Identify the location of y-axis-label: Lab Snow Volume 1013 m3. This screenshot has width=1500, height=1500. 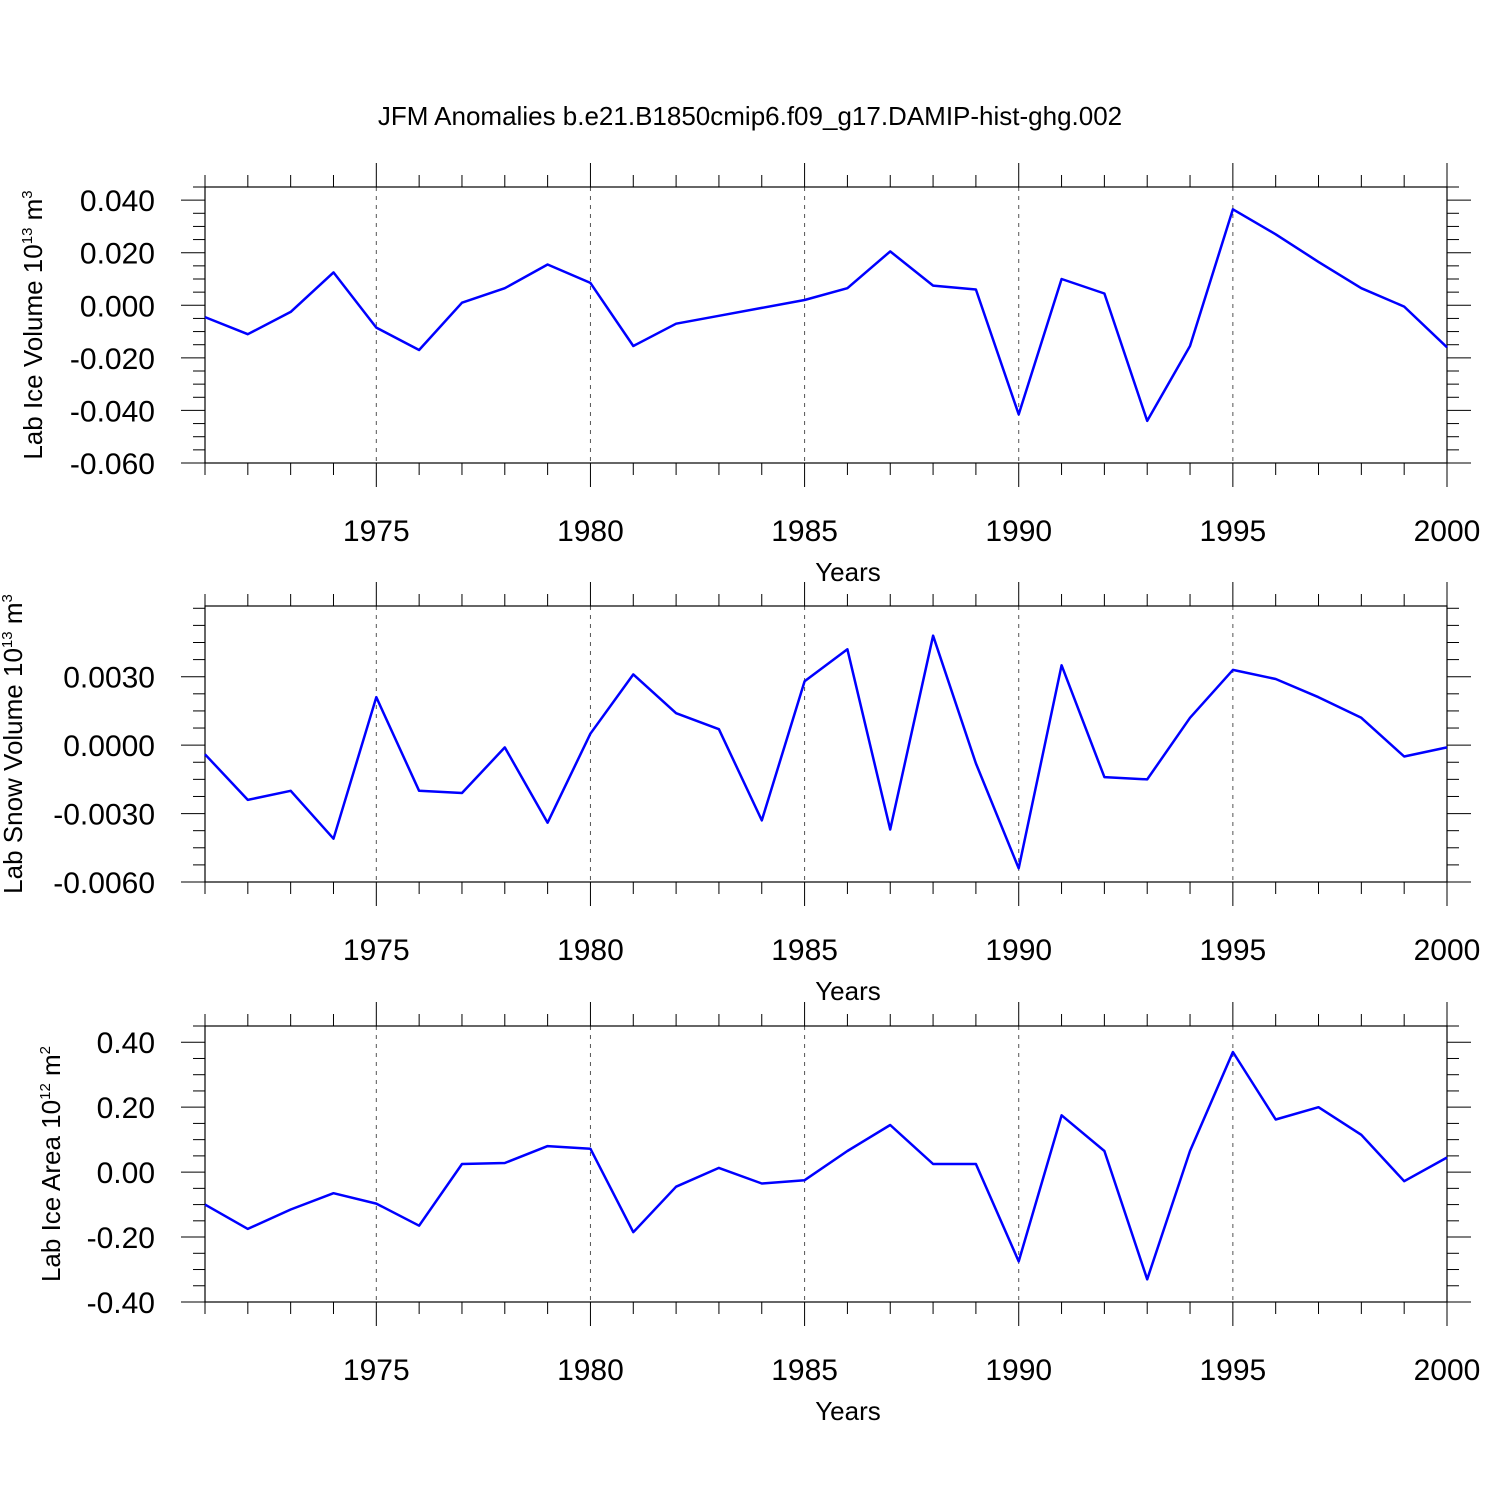
(14, 744).